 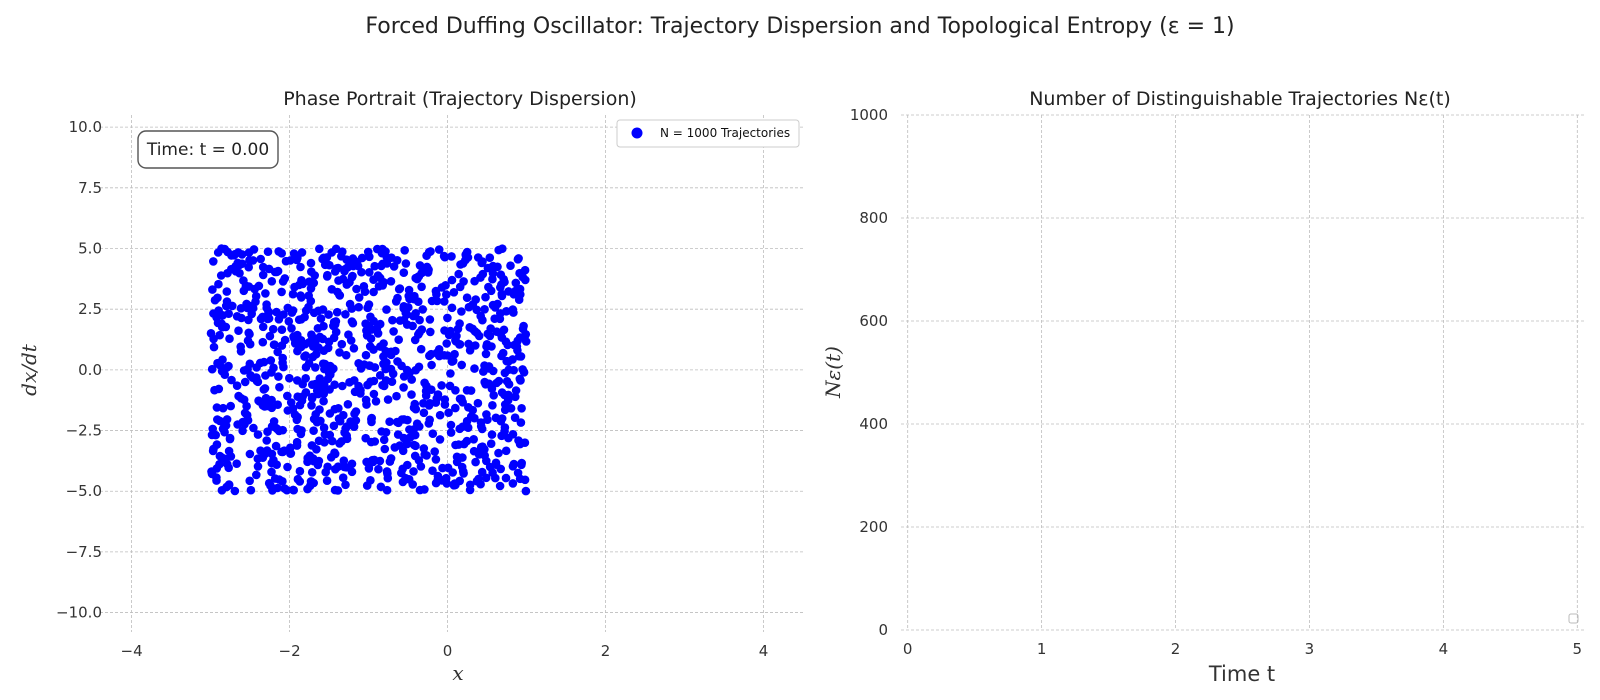 I want to click on y-tick-label: 200, so click(x=873, y=527).